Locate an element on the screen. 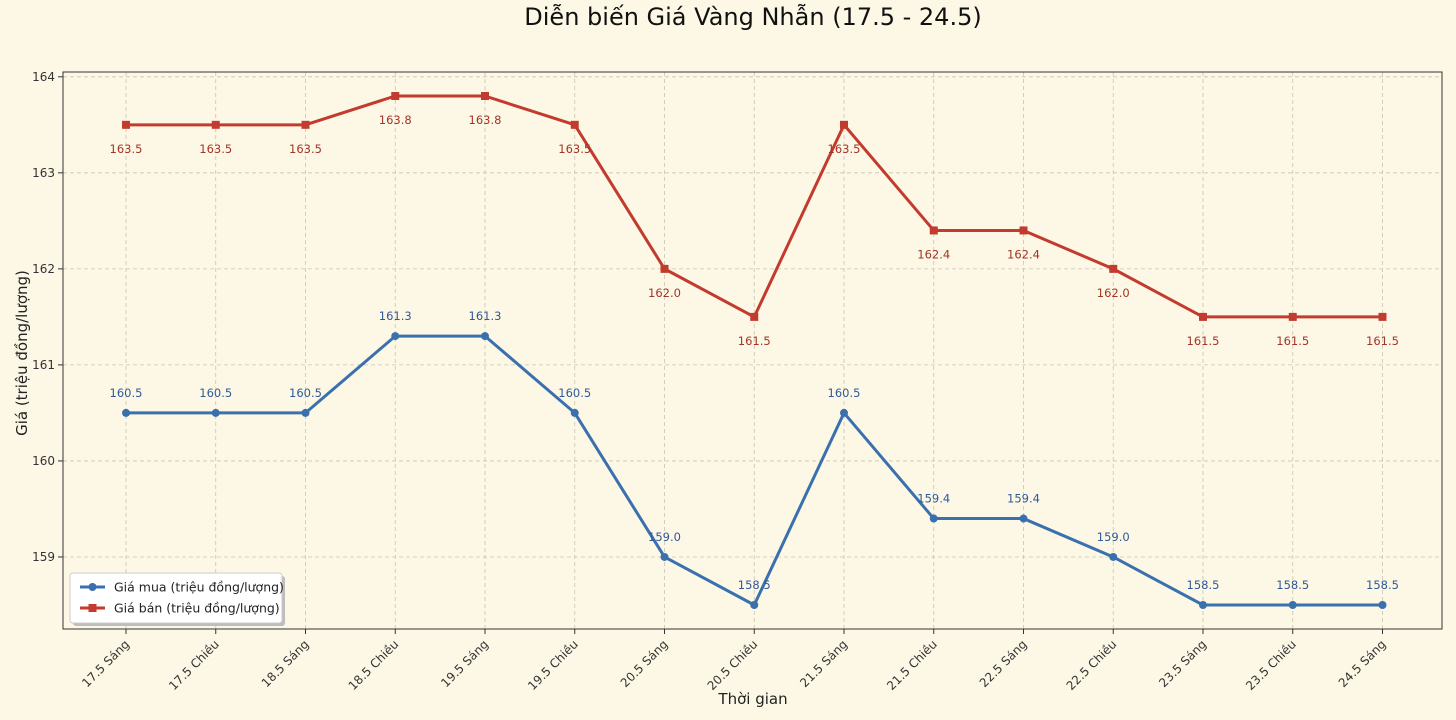  y-tick-label: 162 is located at coordinates (43, 269).